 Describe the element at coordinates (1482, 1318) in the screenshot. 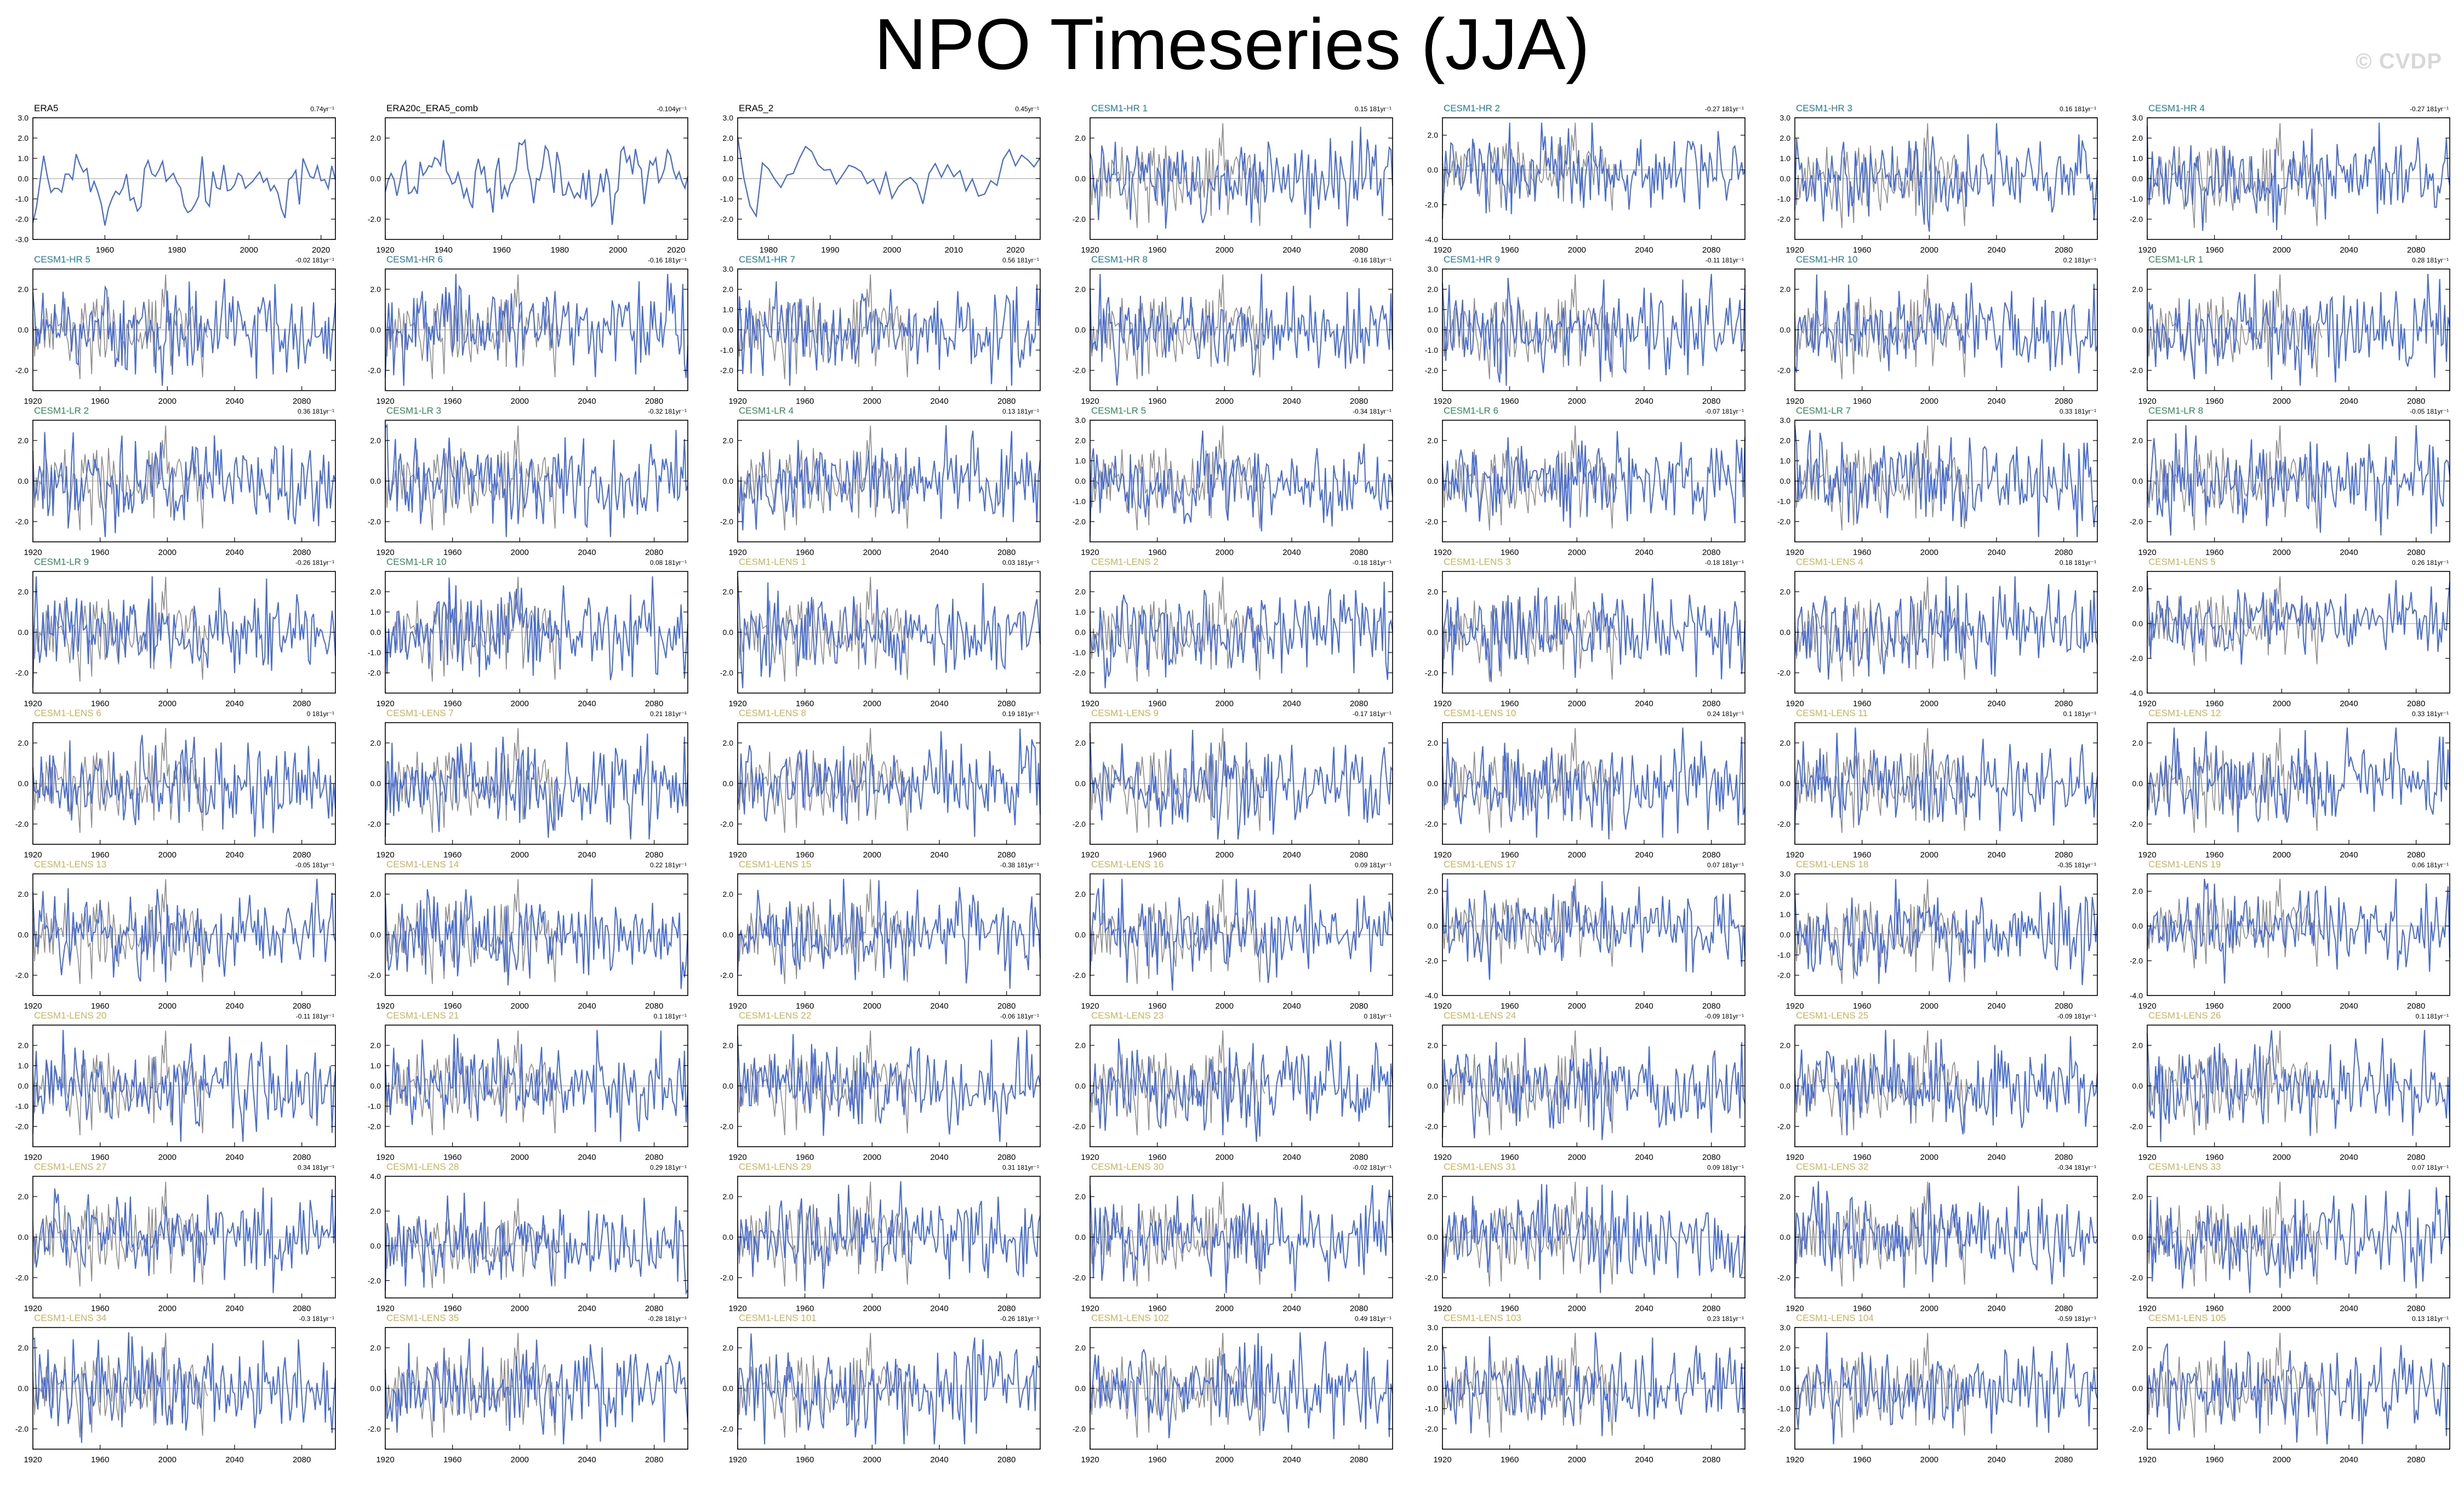

I see `panel-label: CESM1-LENS 103` at that location.